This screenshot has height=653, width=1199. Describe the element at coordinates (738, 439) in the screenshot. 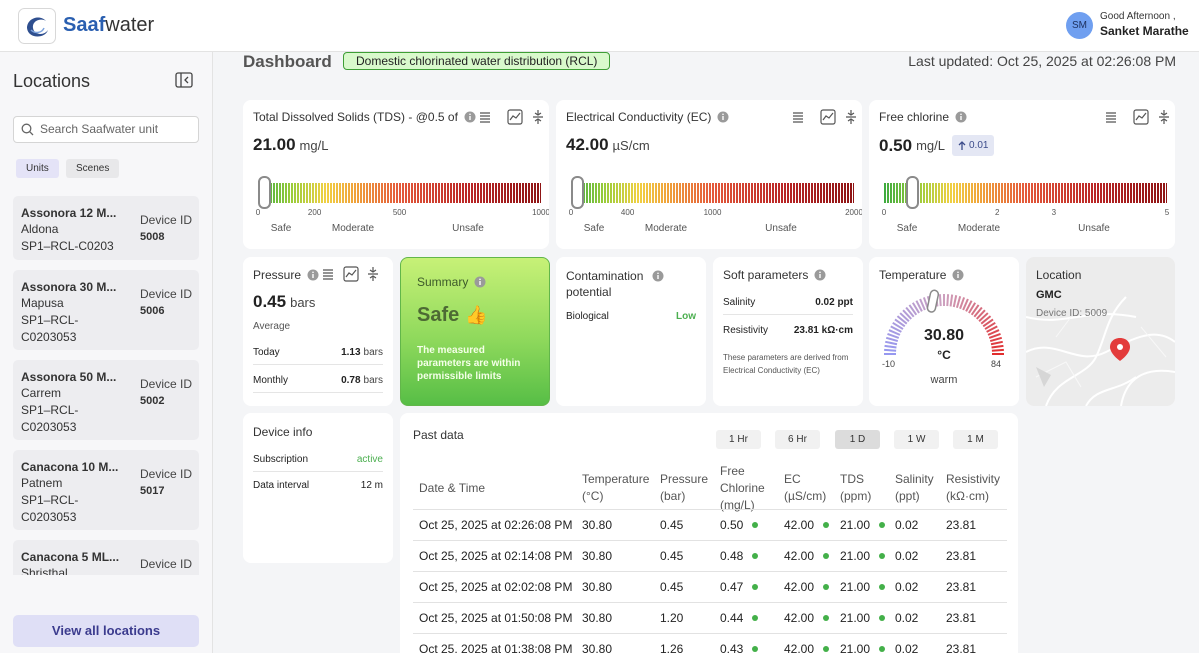

I see `range-button: 1 Hr` at that location.